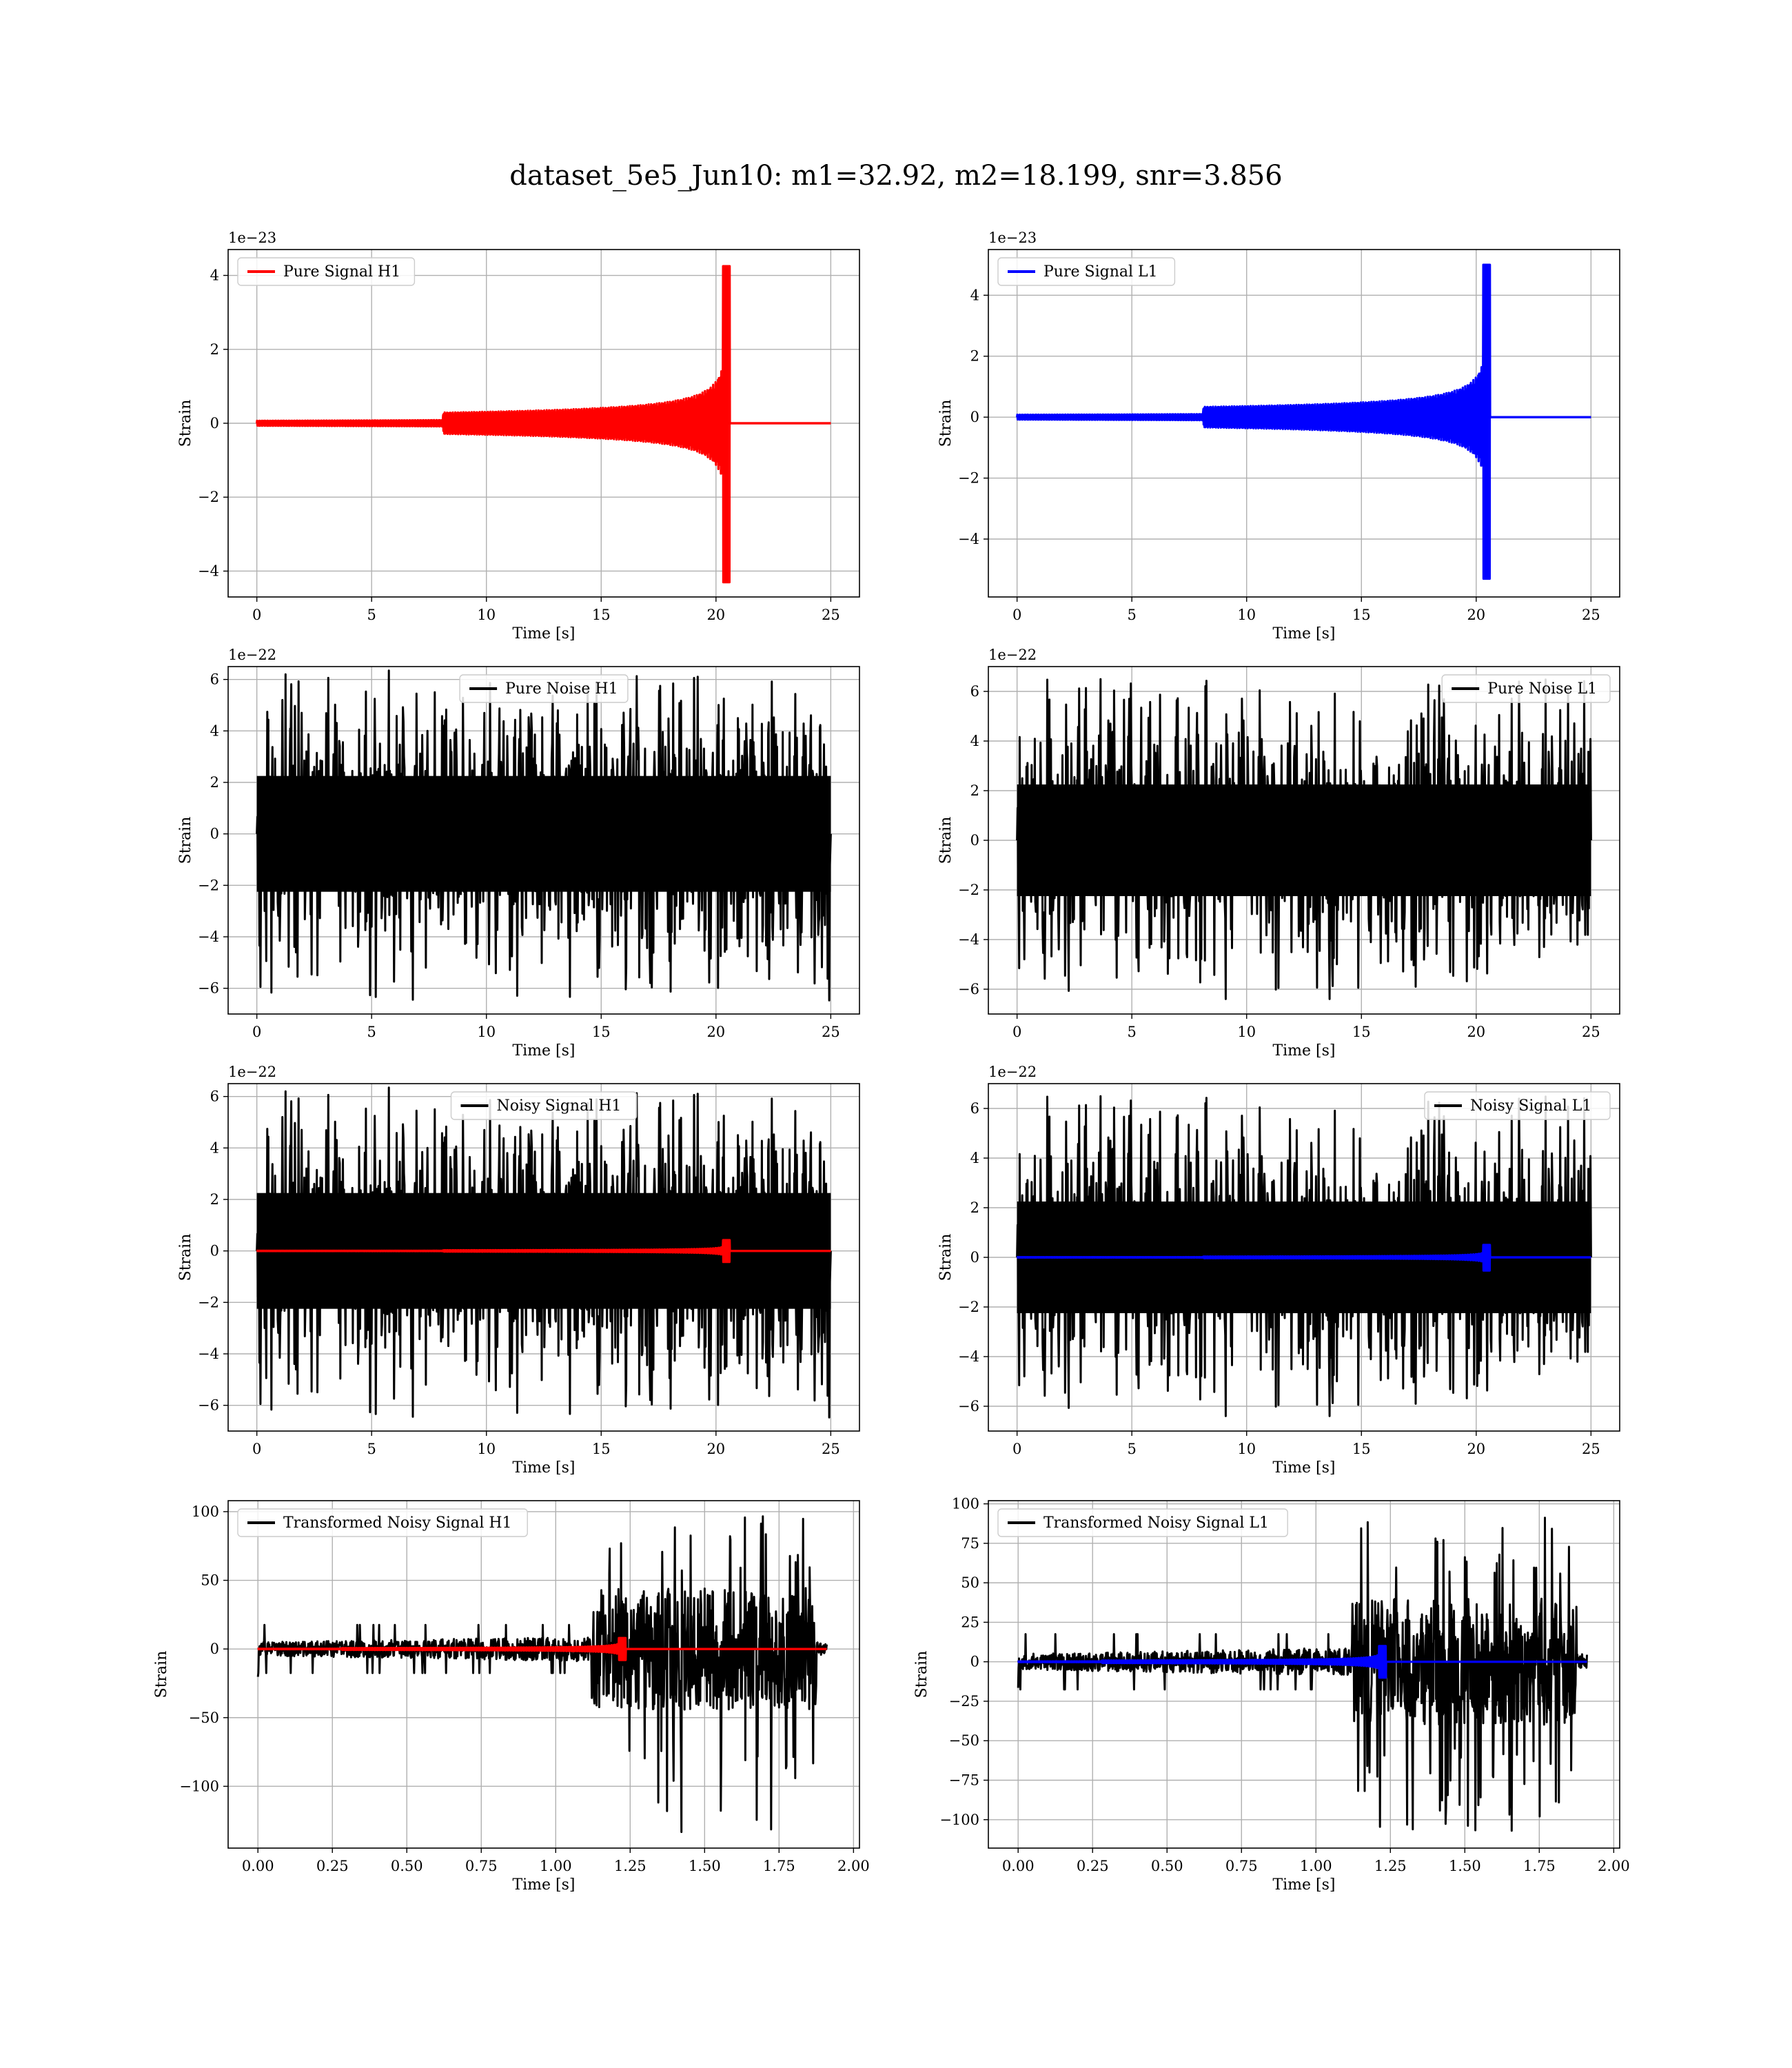 Image resolution: width=1792 pixels, height=2068 pixels. What do you see at coordinates (1531, 1106) in the screenshot?
I see `legend-label: Noisy Signal L1` at bounding box center [1531, 1106].